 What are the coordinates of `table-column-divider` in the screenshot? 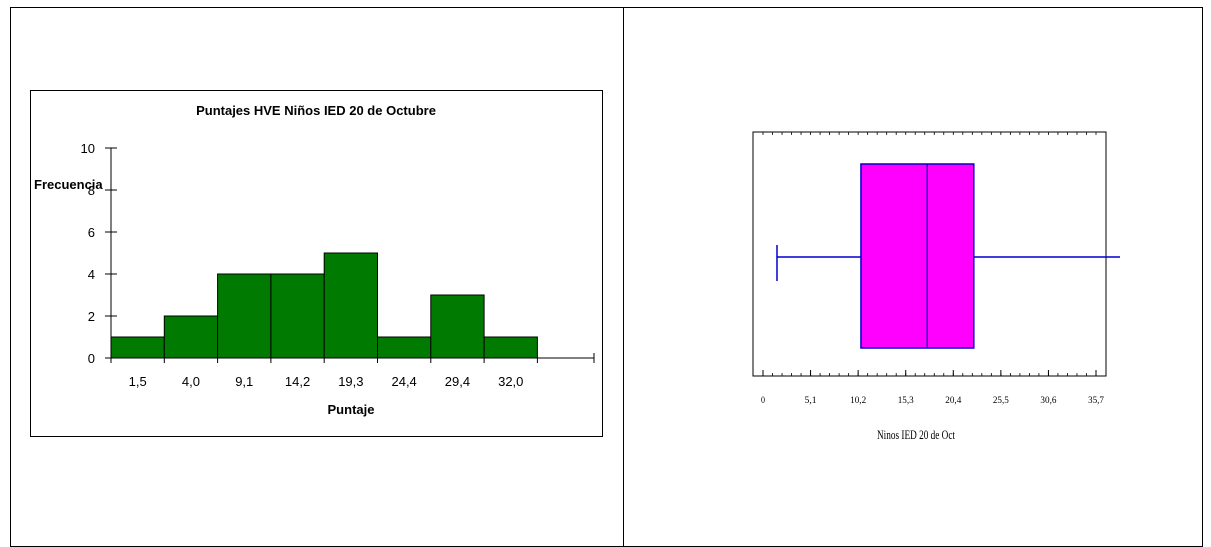 It's located at (623, 277).